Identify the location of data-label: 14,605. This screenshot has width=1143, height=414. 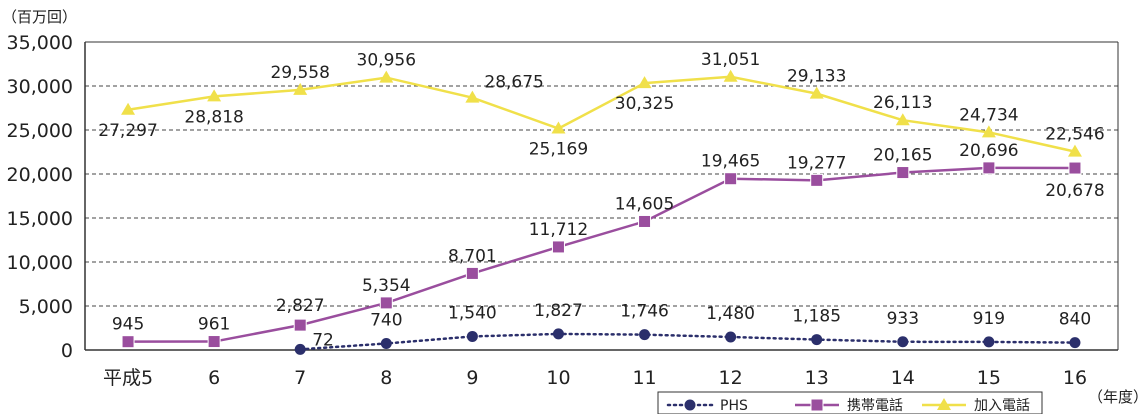
(644, 204).